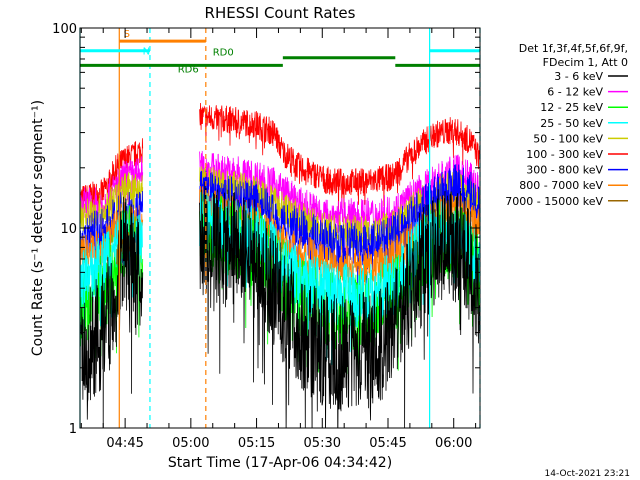  I want to click on x-tick-label: 05:45, so click(387, 443).